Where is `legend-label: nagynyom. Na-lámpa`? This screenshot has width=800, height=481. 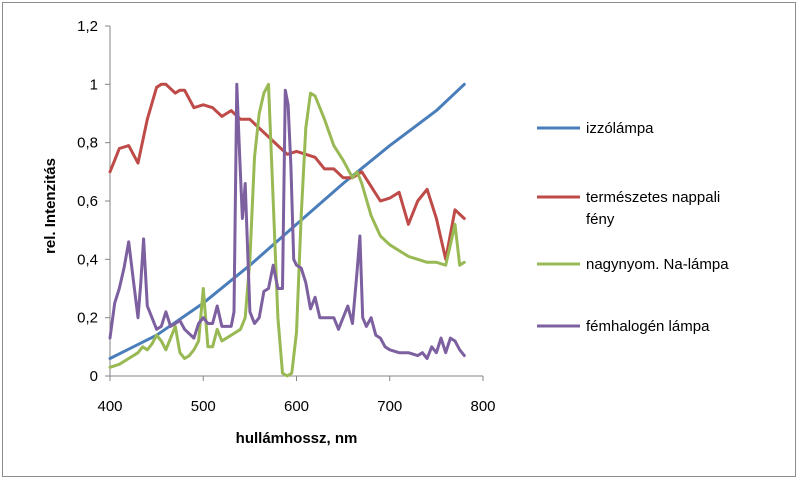 legend-label: nagynyom. Na-lámpa is located at coordinates (657, 264).